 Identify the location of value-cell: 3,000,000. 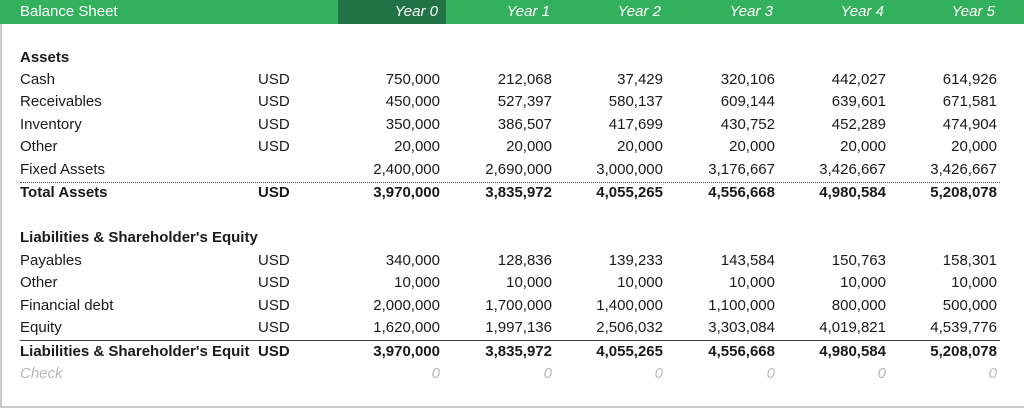
(629, 169).